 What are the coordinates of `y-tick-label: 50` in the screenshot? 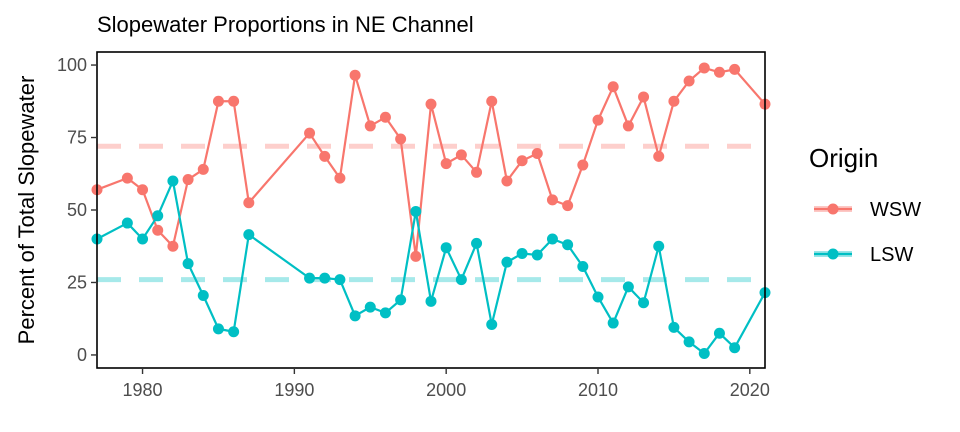 It's located at (77, 210).